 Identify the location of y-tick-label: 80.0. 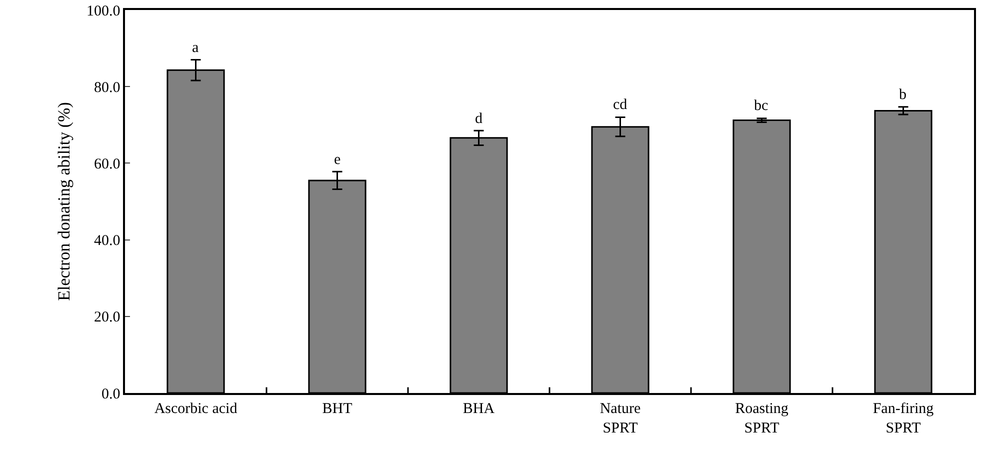
(107, 88).